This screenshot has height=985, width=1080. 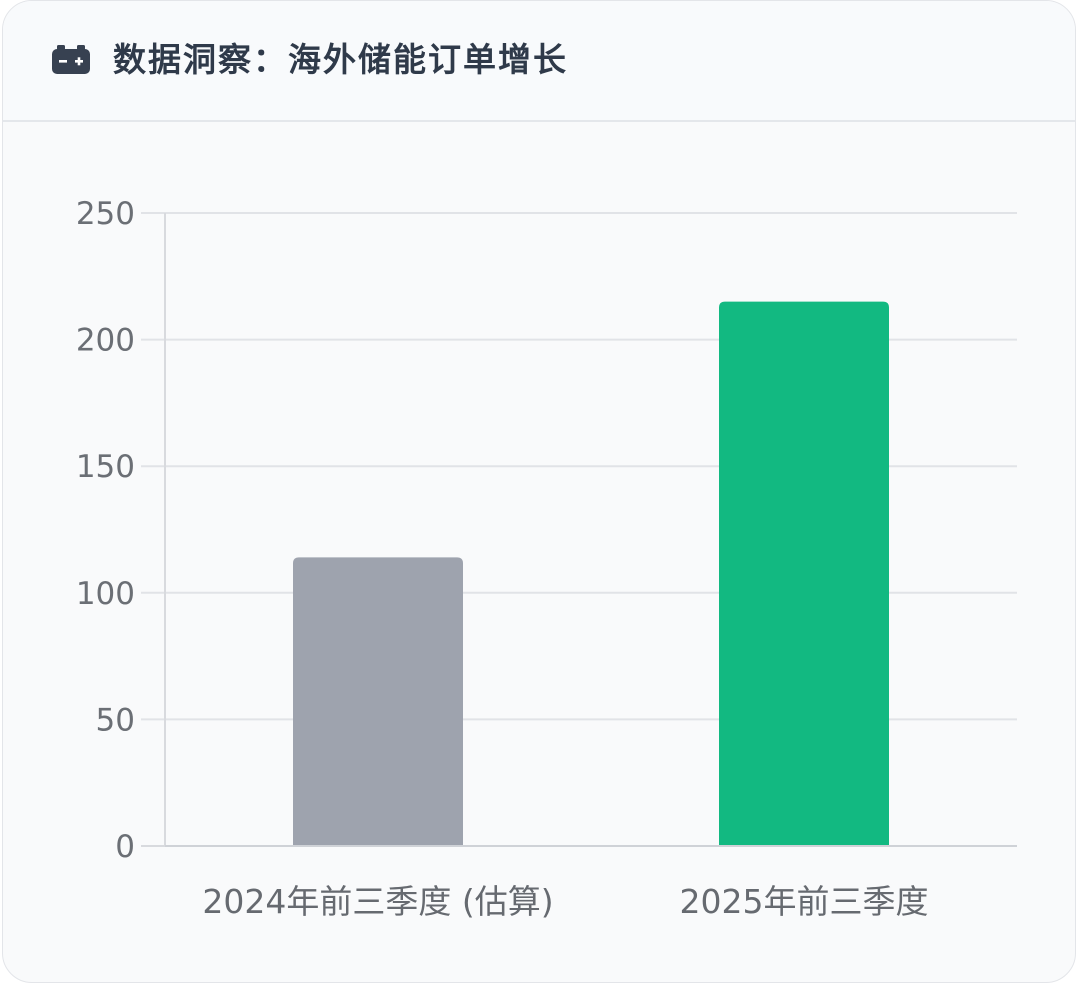 What do you see at coordinates (115, 720) in the screenshot?
I see `y-tick-label: 50` at bounding box center [115, 720].